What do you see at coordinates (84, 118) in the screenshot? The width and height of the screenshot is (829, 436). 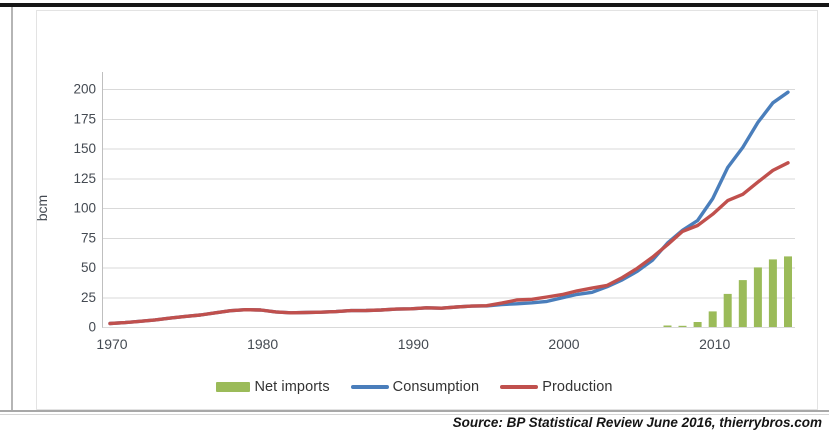 I see `y-tick-175: 175` at bounding box center [84, 118].